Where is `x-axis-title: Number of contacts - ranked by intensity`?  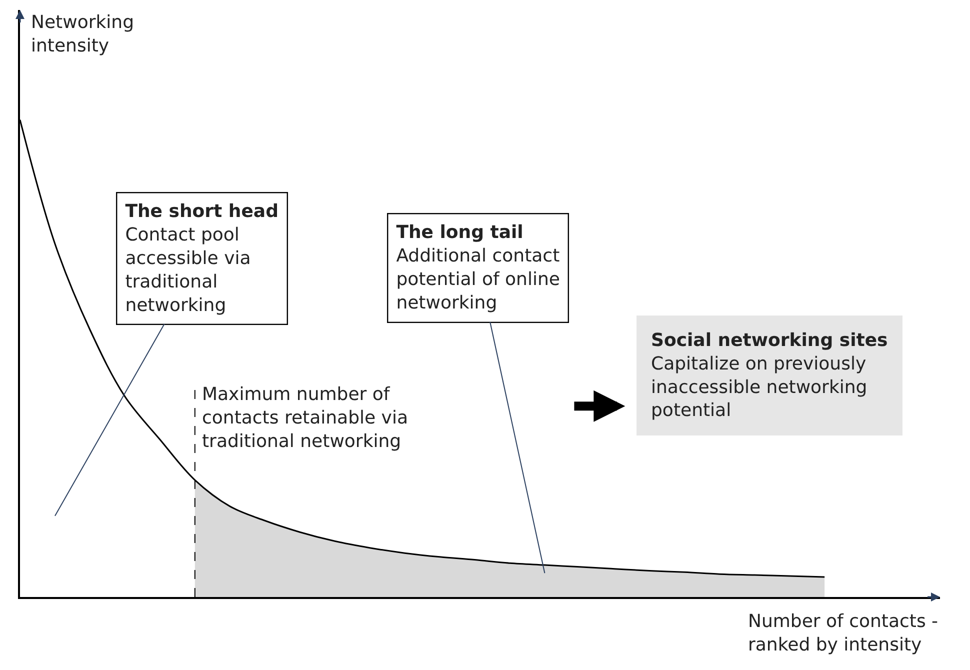 x-axis-title: Number of contacts - ranked by intensity is located at coordinates (843, 633).